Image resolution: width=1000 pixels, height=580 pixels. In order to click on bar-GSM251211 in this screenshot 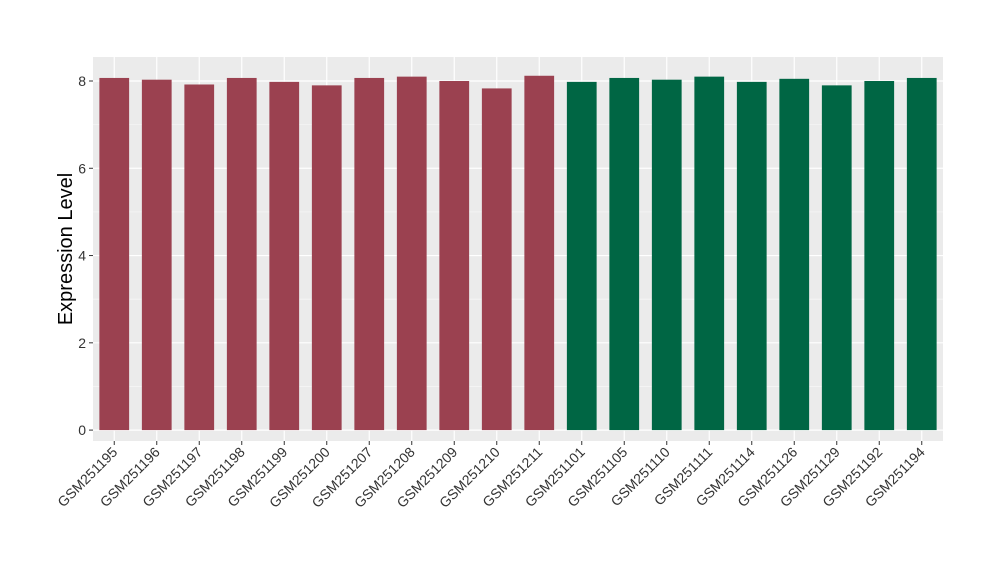, I will do `click(539, 253)`.